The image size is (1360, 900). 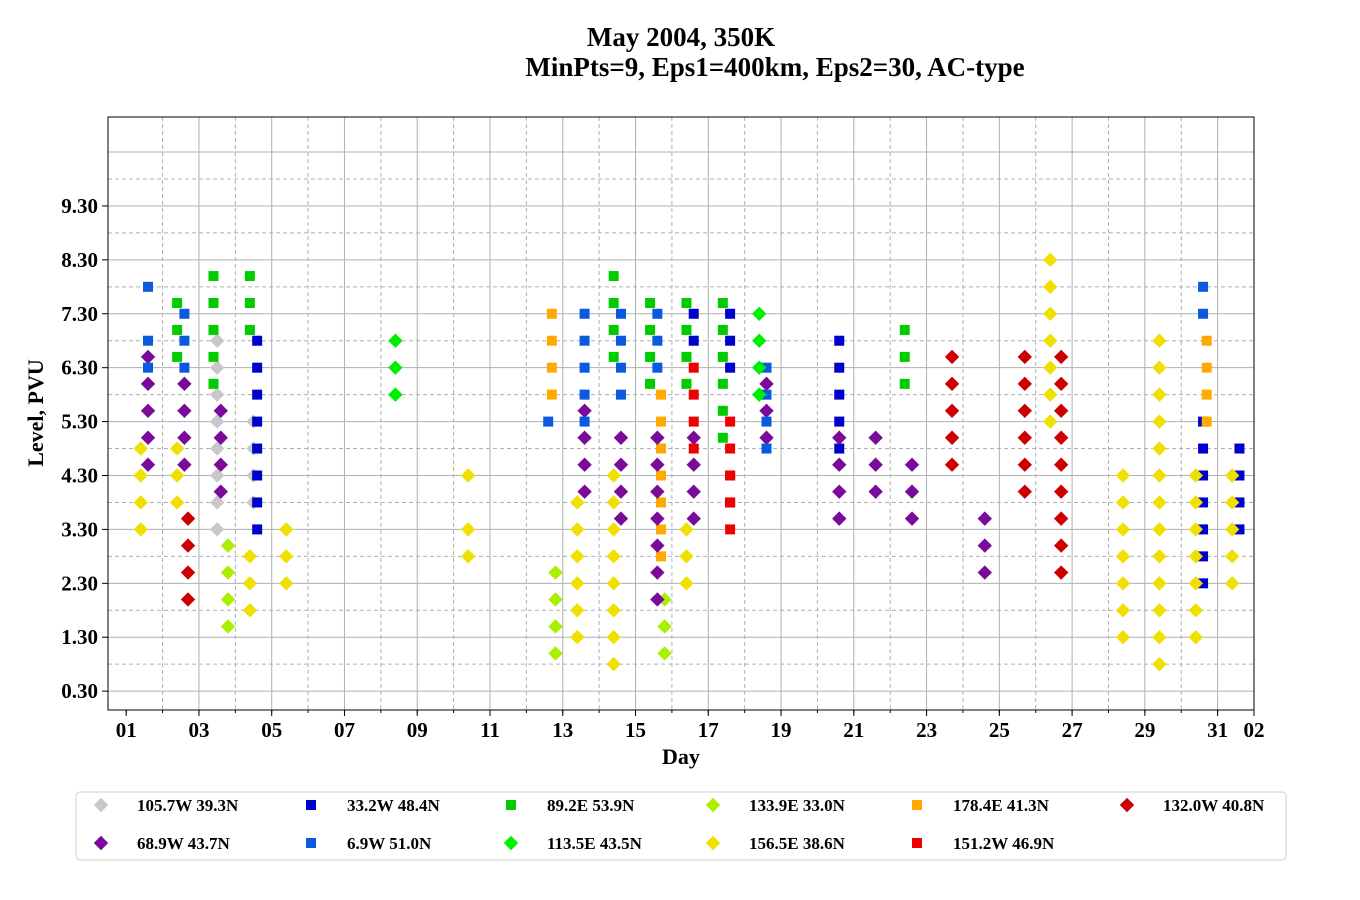 What do you see at coordinates (981, 805) in the screenshot?
I see `legend-entry: 178.4E 41.3N` at bounding box center [981, 805].